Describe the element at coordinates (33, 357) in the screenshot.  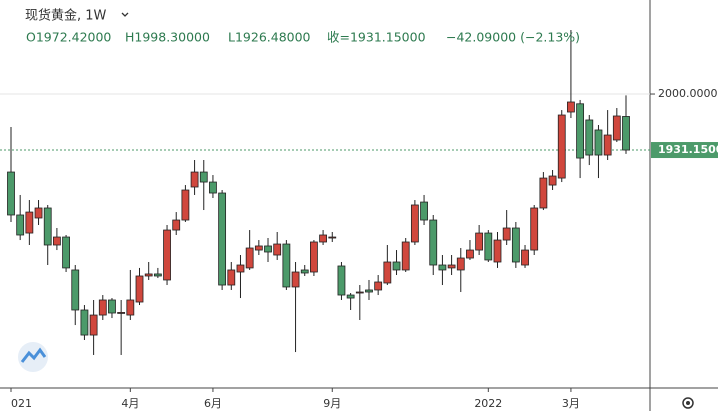
I see `logo` at that location.